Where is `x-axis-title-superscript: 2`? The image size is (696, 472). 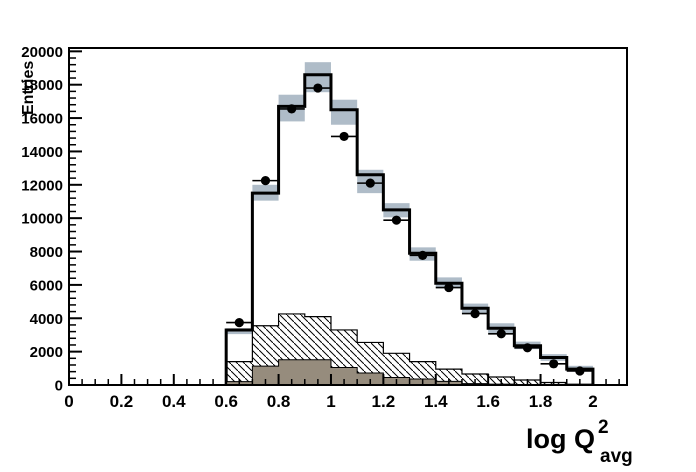 x-axis-title-superscript: 2 is located at coordinates (603, 427).